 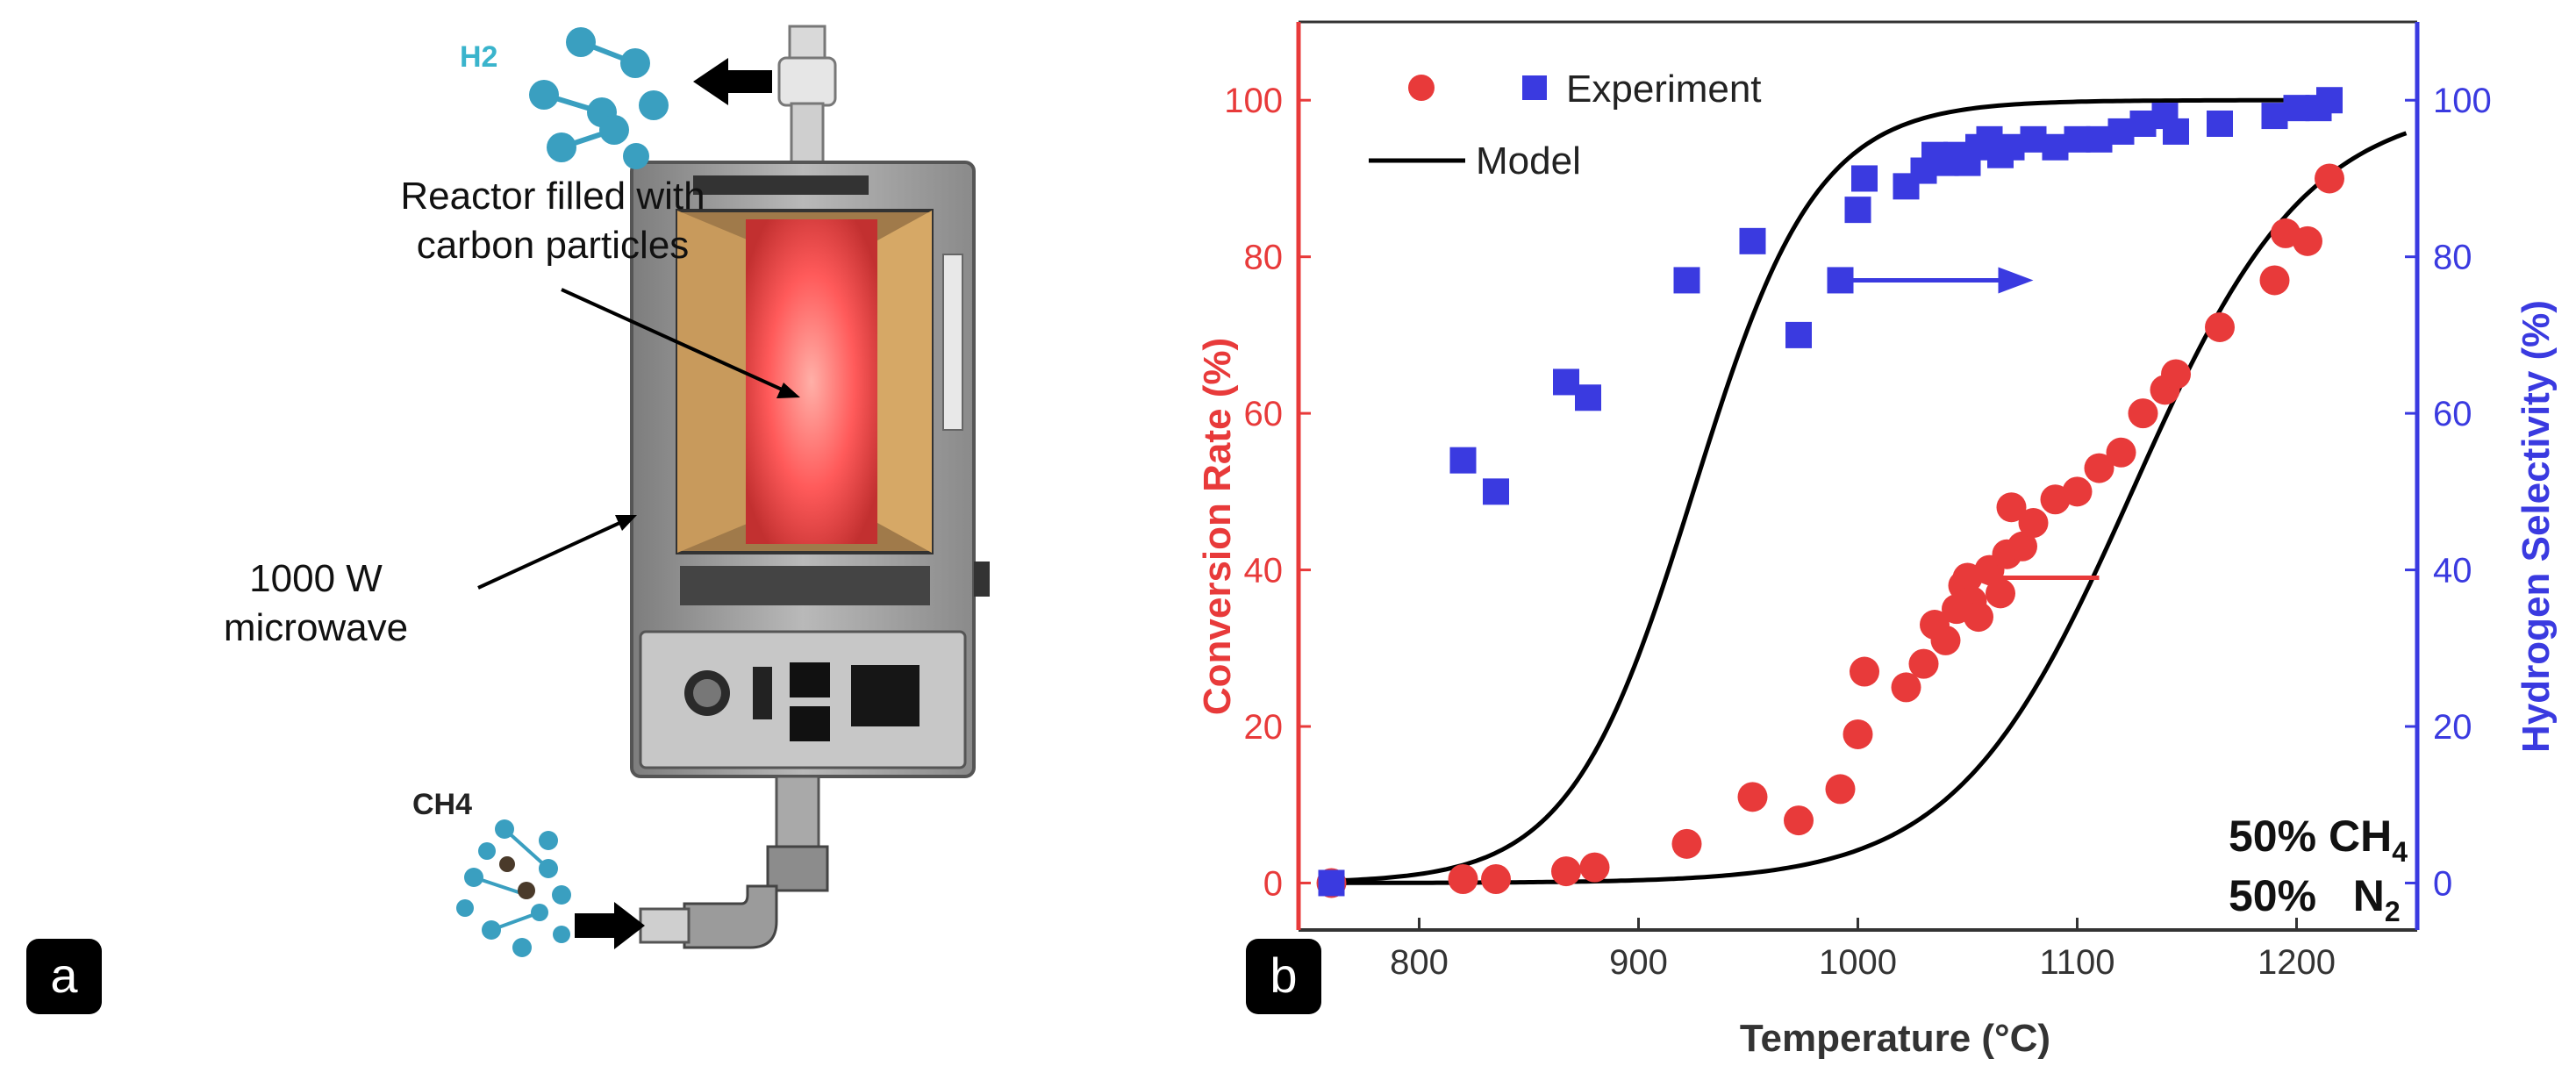 What do you see at coordinates (1973, 429) in the screenshot?
I see `direction-arrows` at bounding box center [1973, 429].